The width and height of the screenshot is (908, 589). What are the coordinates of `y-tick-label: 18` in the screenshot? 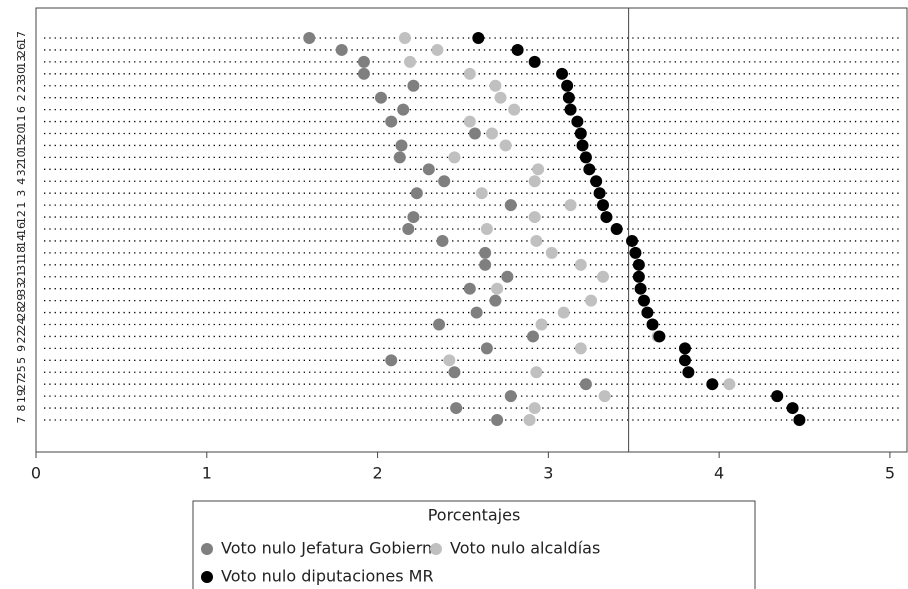 It's located at (21, 253).